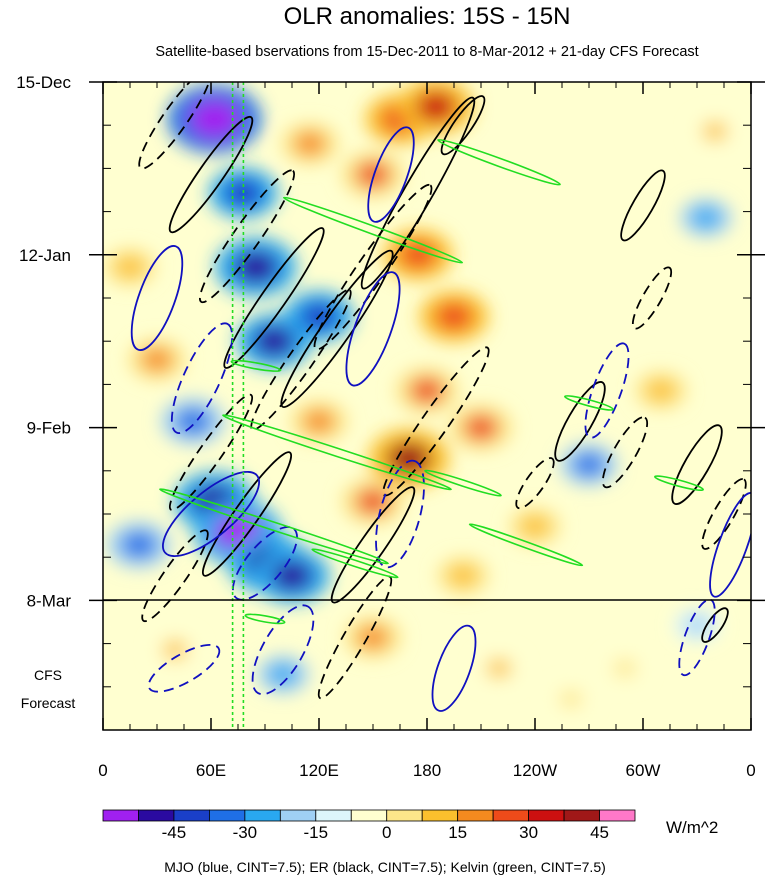  What do you see at coordinates (692, 827) in the screenshot?
I see `colorbar-unit: W/m^2` at bounding box center [692, 827].